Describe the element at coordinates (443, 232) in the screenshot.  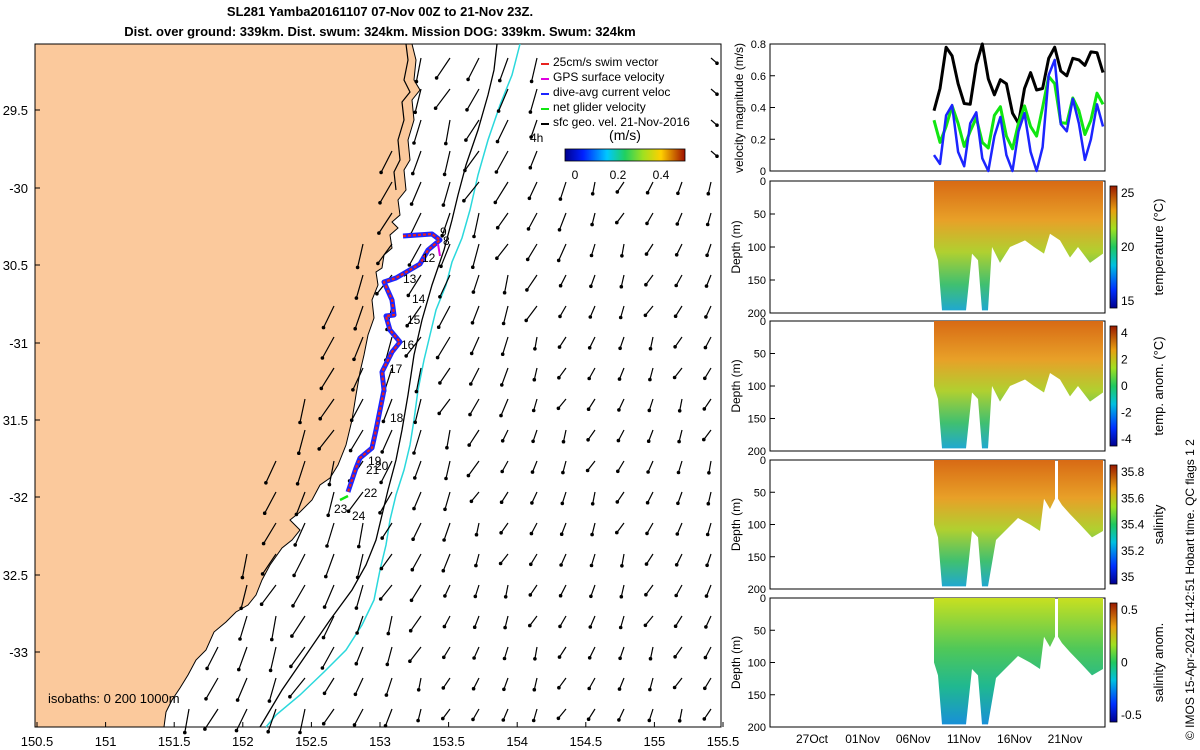
I see `track-day-label: 9` at that location.